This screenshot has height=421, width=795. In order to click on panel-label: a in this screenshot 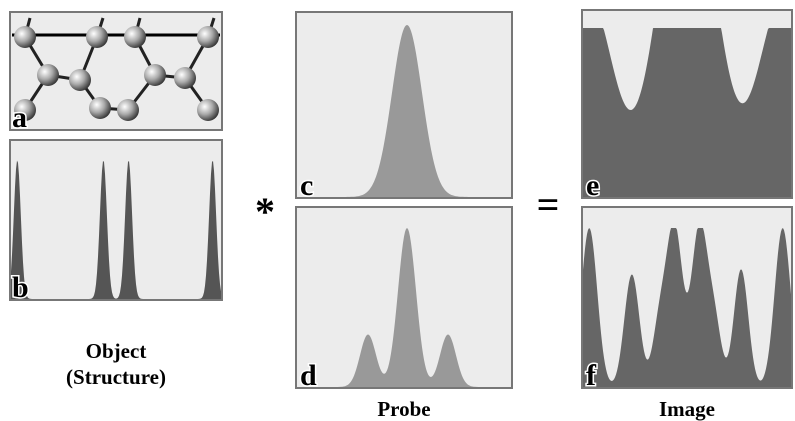, I will do `click(19, 117)`.